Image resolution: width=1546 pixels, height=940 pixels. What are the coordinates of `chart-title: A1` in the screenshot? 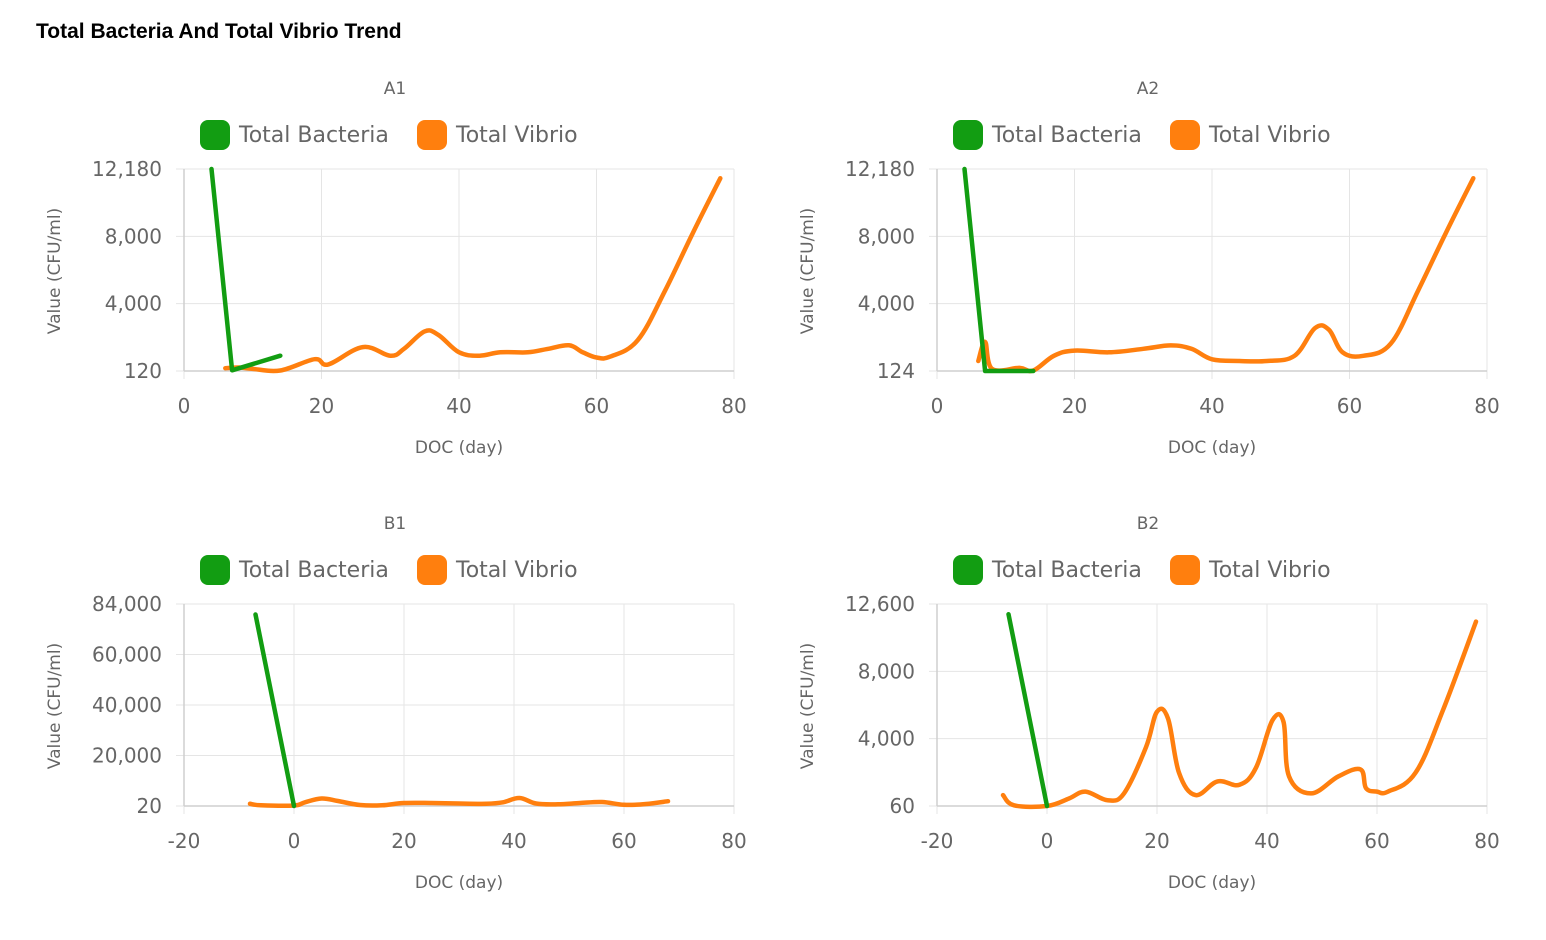 It's located at (395, 89).